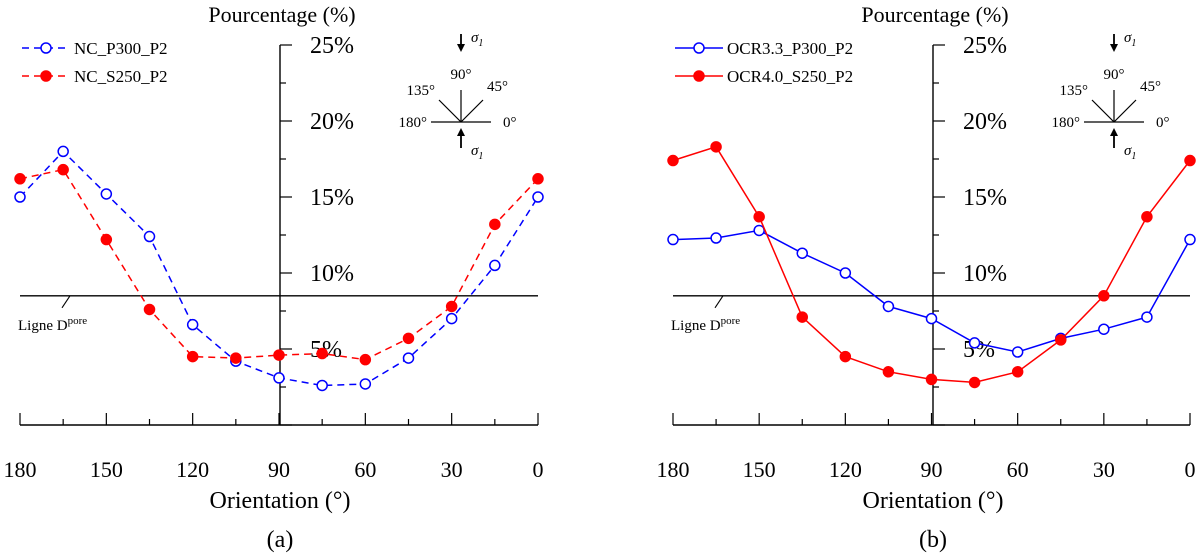  Describe the element at coordinates (480, 156) in the screenshot. I see `inset-sigma-bottom-sub: 1` at that location.